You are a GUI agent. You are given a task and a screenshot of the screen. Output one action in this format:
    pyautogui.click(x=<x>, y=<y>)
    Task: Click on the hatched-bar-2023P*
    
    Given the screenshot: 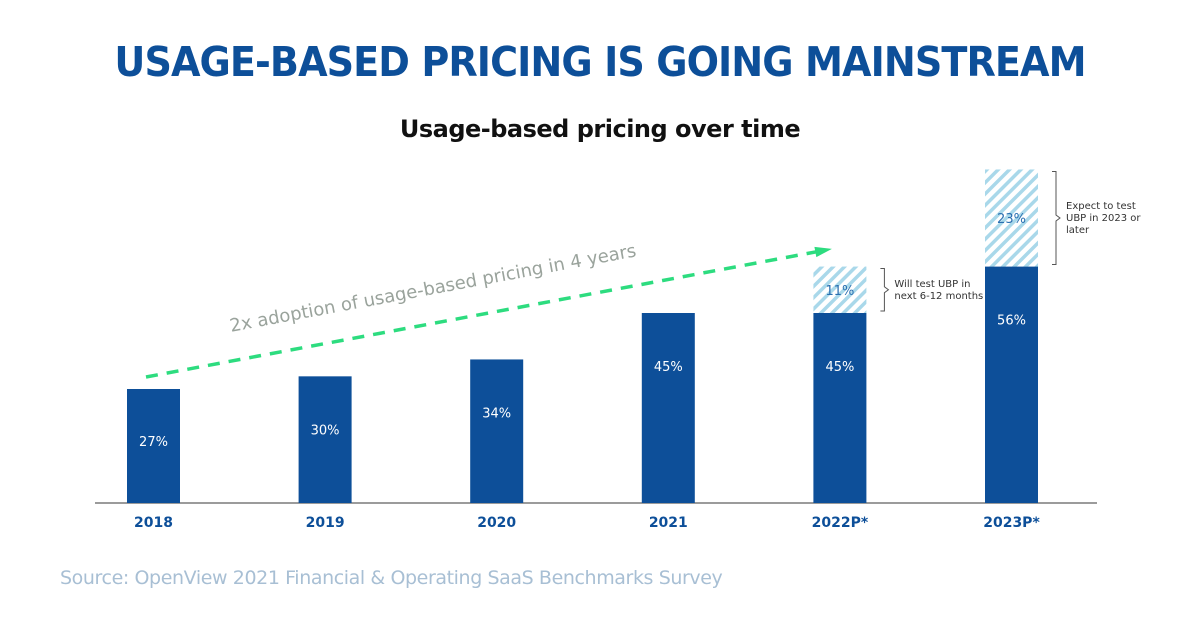 What is the action you would take?
    pyautogui.click(x=1011, y=218)
    